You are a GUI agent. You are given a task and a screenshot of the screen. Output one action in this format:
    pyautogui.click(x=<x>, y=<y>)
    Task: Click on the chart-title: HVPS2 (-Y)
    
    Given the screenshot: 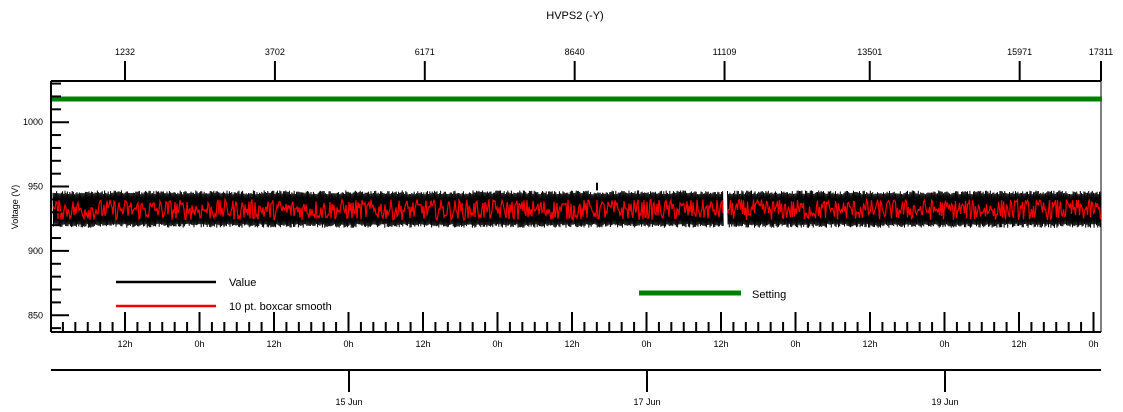 What is the action you would take?
    pyautogui.click(x=574, y=16)
    